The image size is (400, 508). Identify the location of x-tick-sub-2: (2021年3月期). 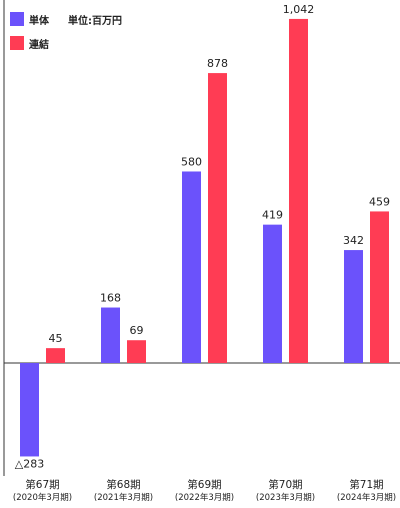
(123, 498).